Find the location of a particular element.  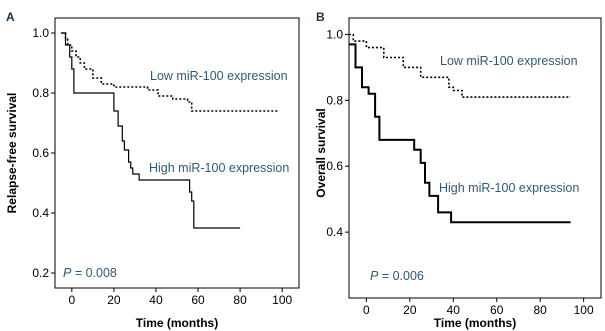

p-value-b: P = 0.006 is located at coordinates (397, 276).